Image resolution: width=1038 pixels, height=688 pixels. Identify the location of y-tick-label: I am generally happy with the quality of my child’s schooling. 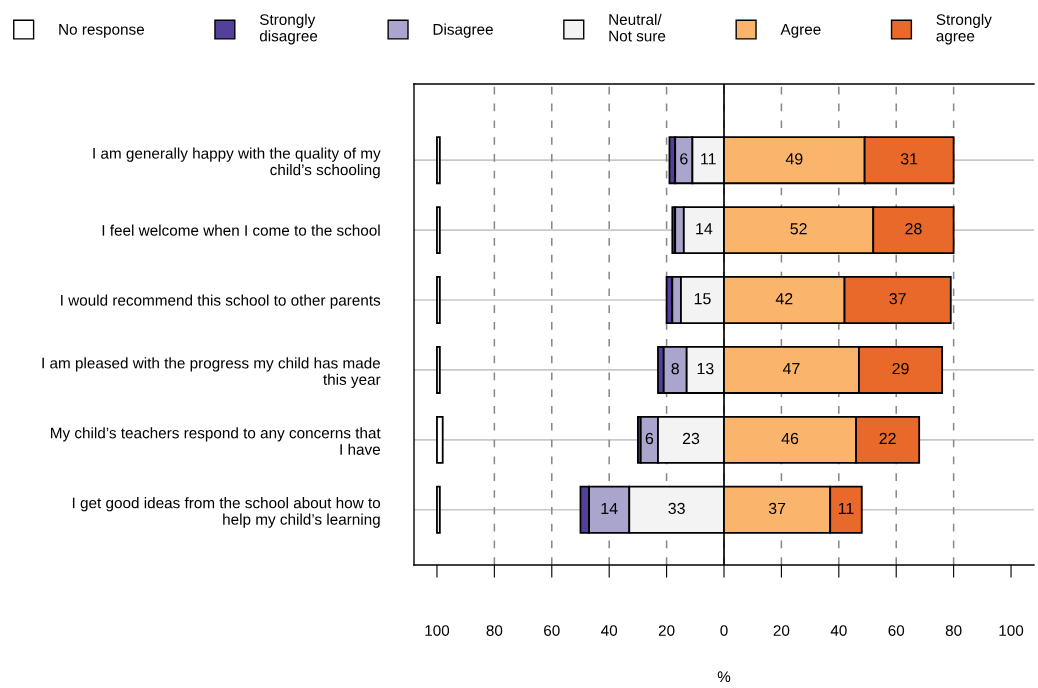
(237, 163).